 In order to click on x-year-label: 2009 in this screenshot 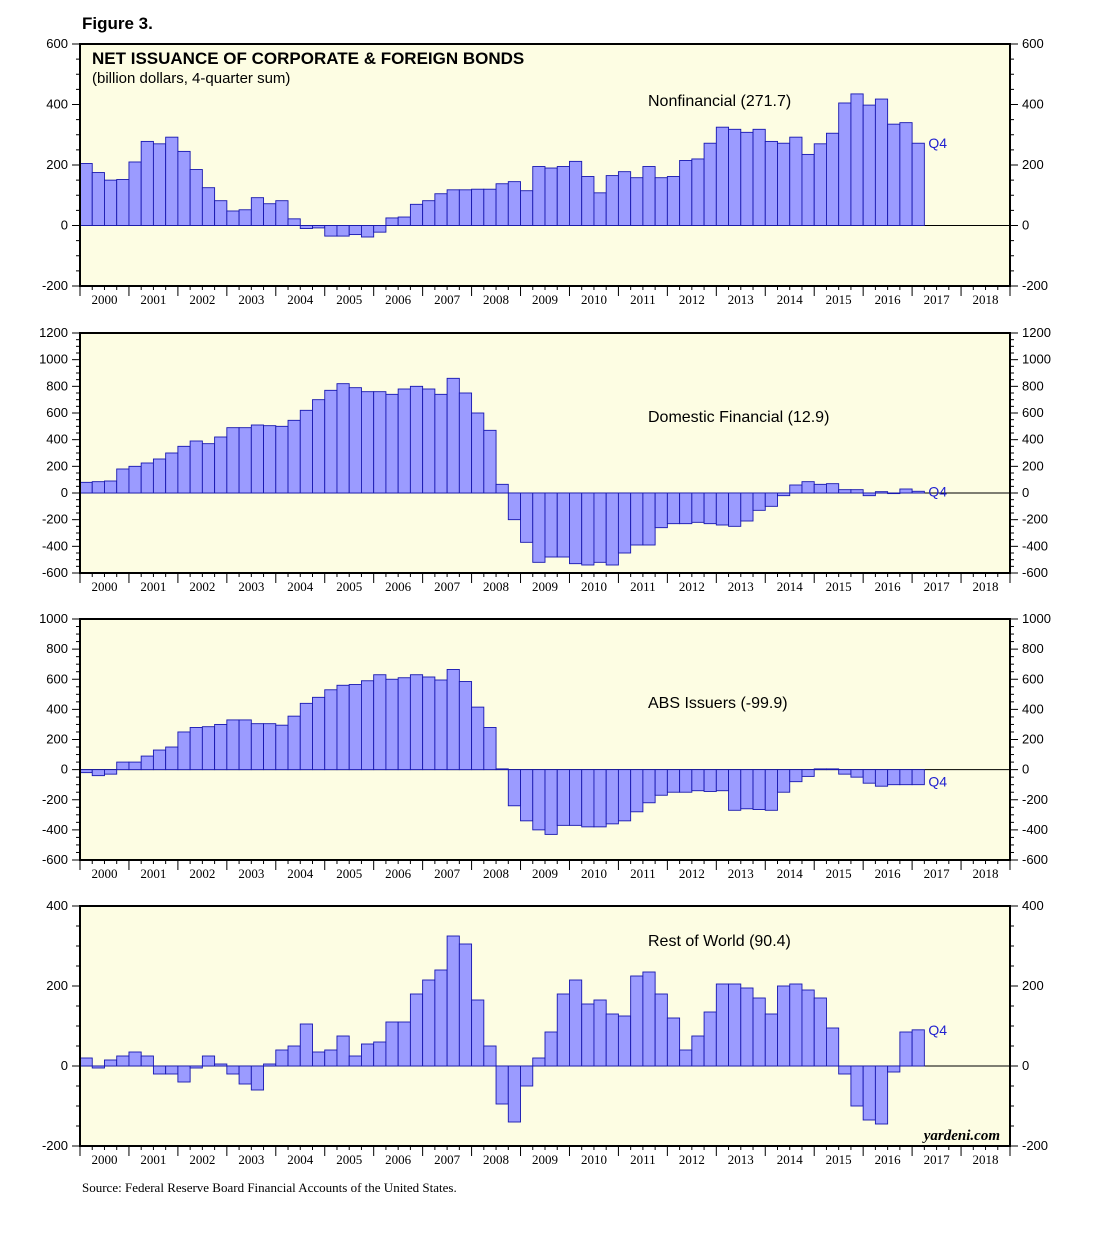, I will do `click(545, 873)`.